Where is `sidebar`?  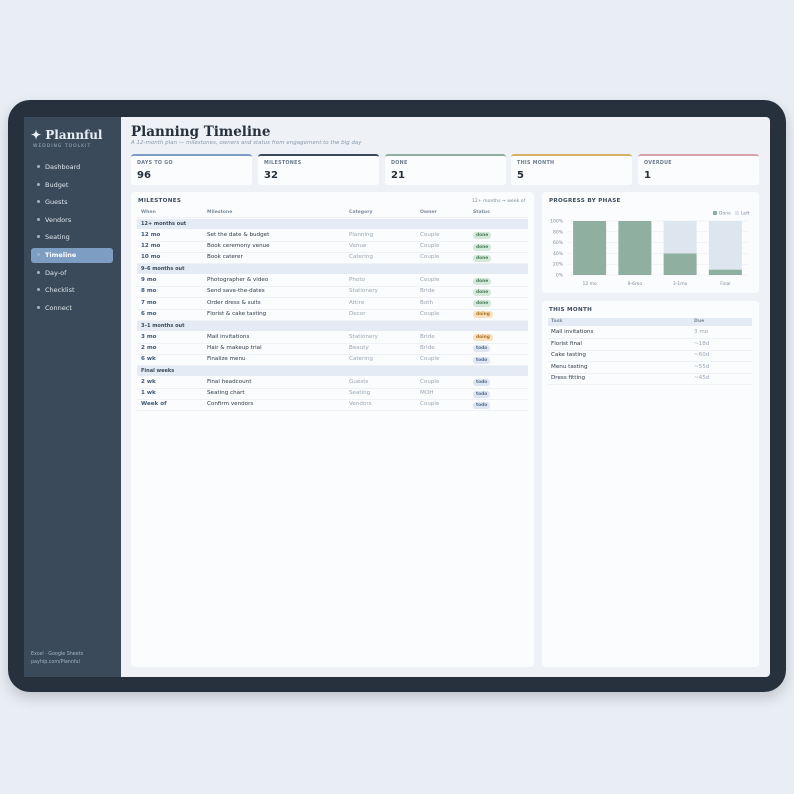 sidebar is located at coordinates (72, 397).